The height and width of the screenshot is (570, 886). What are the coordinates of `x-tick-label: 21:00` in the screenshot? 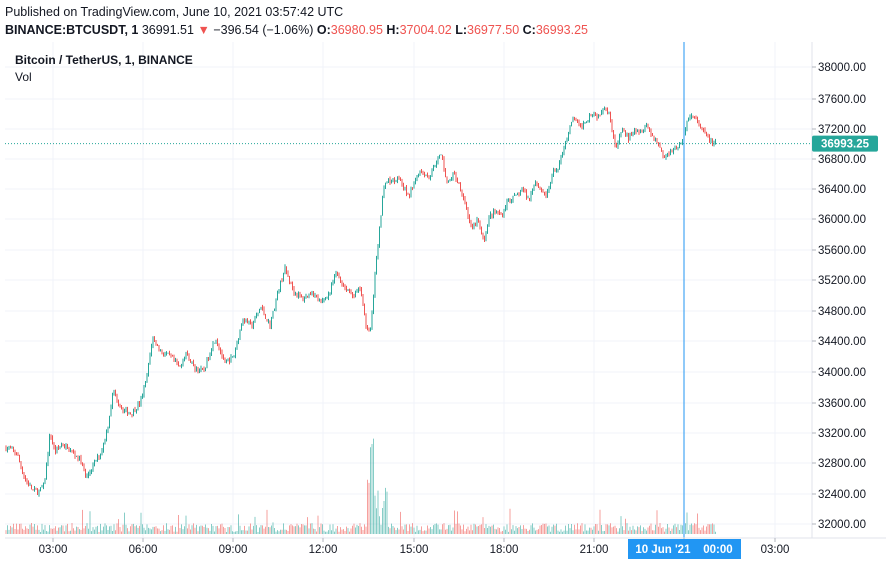 It's located at (594, 550).